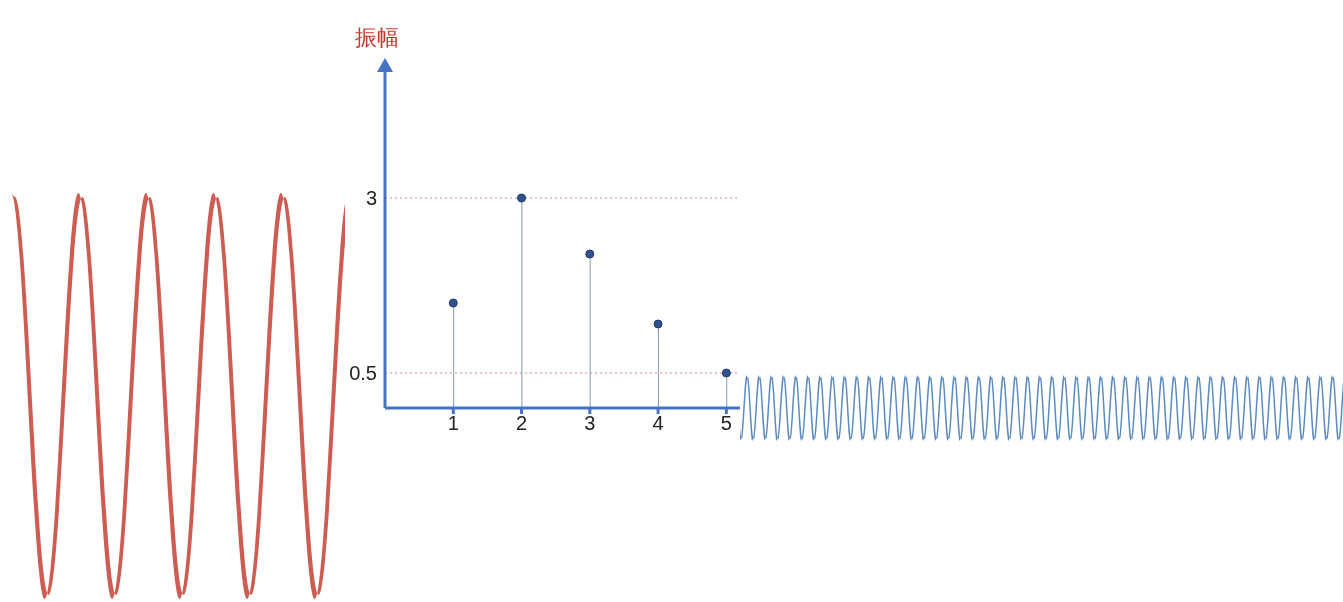 The height and width of the screenshot is (602, 1343). What do you see at coordinates (658, 423) in the screenshot?
I see `x-tick-label: 4` at bounding box center [658, 423].